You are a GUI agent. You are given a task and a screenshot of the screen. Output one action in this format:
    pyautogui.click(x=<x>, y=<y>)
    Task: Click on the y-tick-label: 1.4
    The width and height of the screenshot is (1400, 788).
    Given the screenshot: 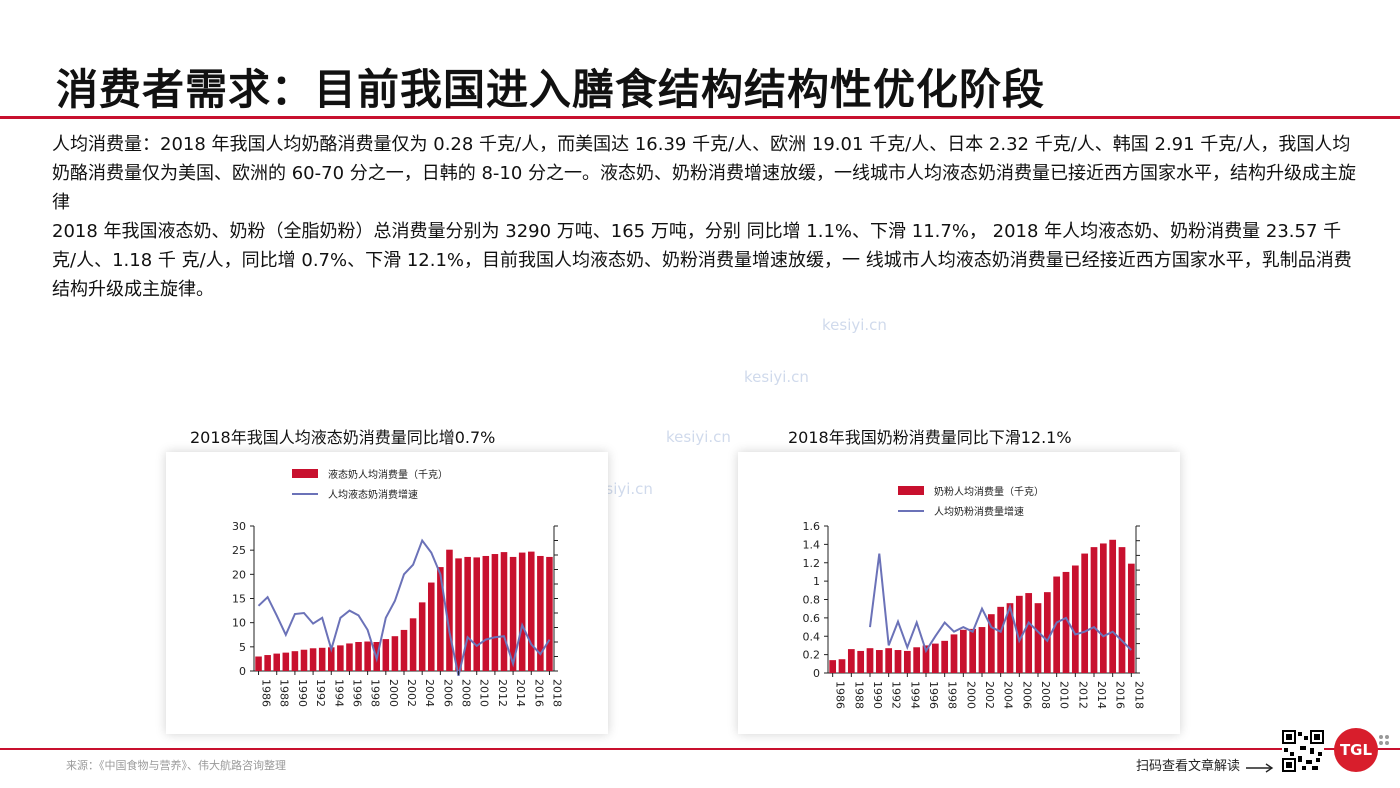 What is the action you would take?
    pyautogui.click(x=812, y=544)
    